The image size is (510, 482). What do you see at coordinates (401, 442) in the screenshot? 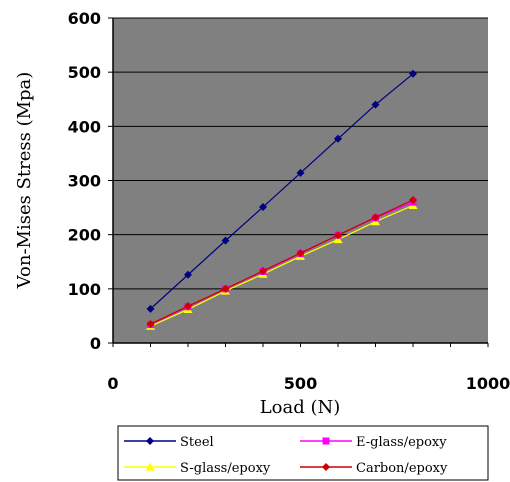
I see `legend-label: E-glass/epoxy` at bounding box center [401, 442].